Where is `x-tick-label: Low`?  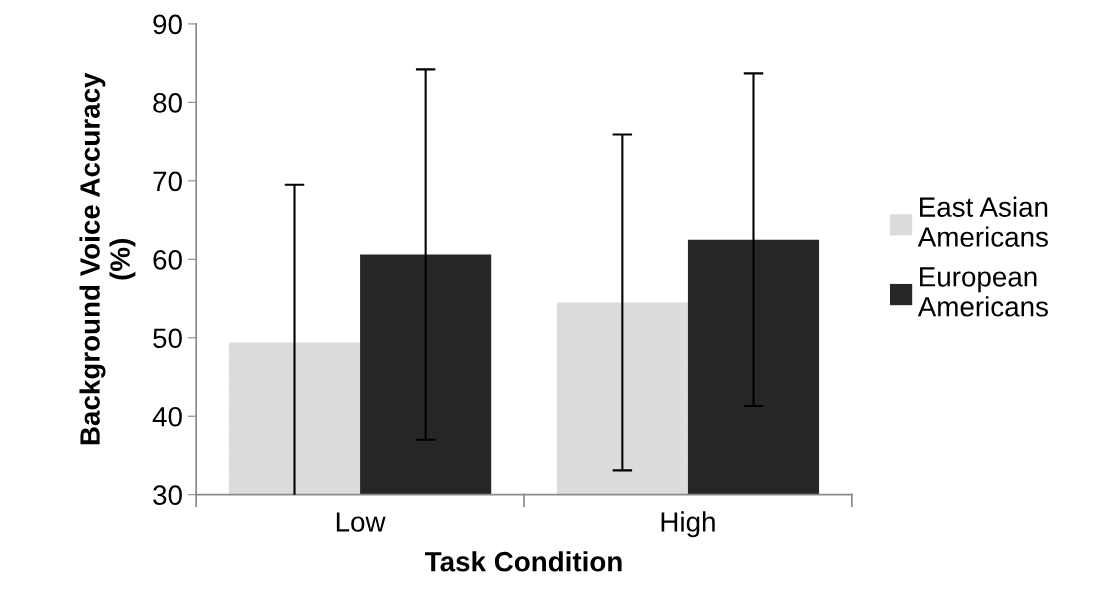
x-tick-label: Low is located at coordinates (361, 522).